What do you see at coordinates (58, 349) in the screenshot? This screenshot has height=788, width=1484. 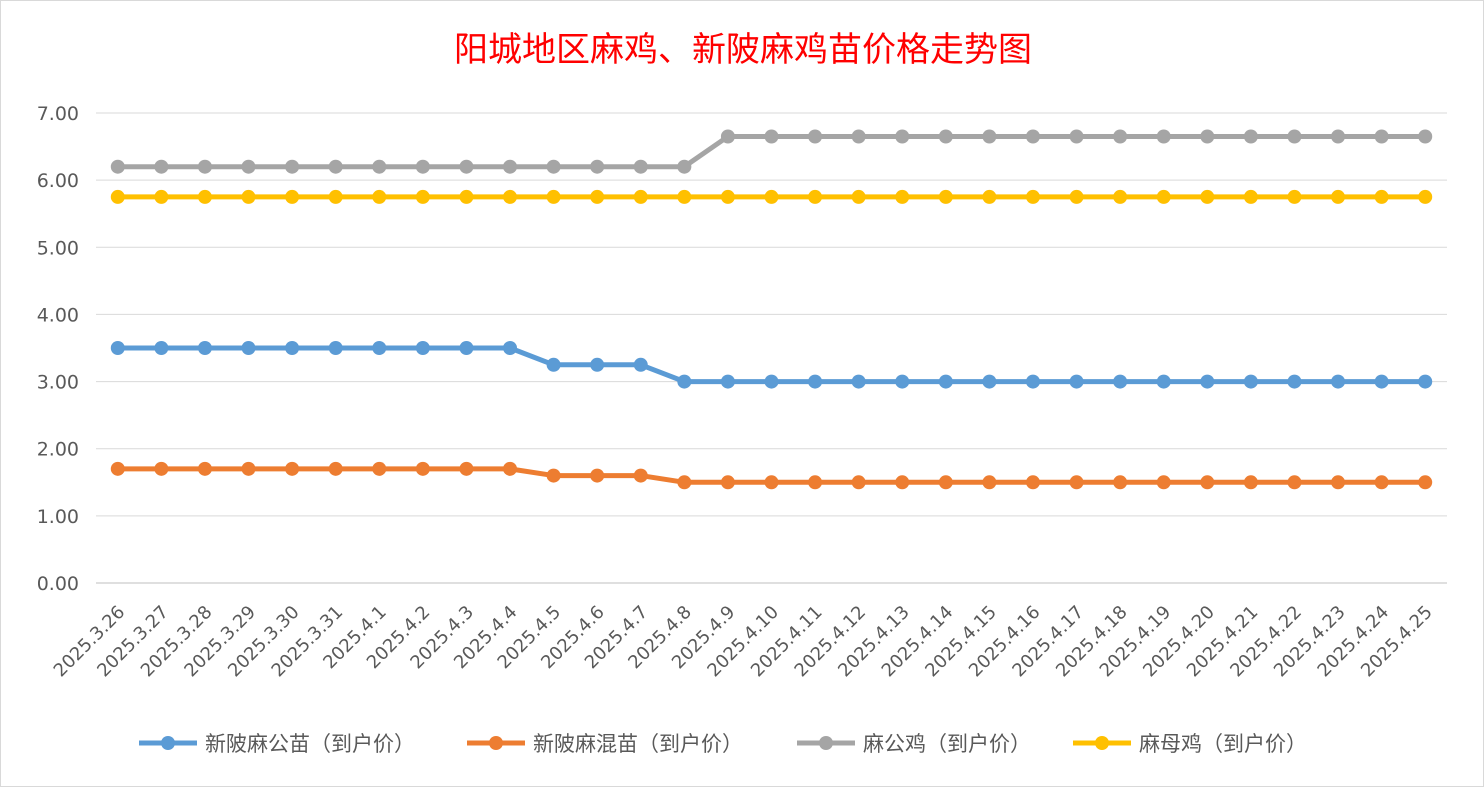 I see `y-axis-ticks: 0.00 1.00 2.00 3.00 4.00 5.00 6.00 7.00` at bounding box center [58, 349].